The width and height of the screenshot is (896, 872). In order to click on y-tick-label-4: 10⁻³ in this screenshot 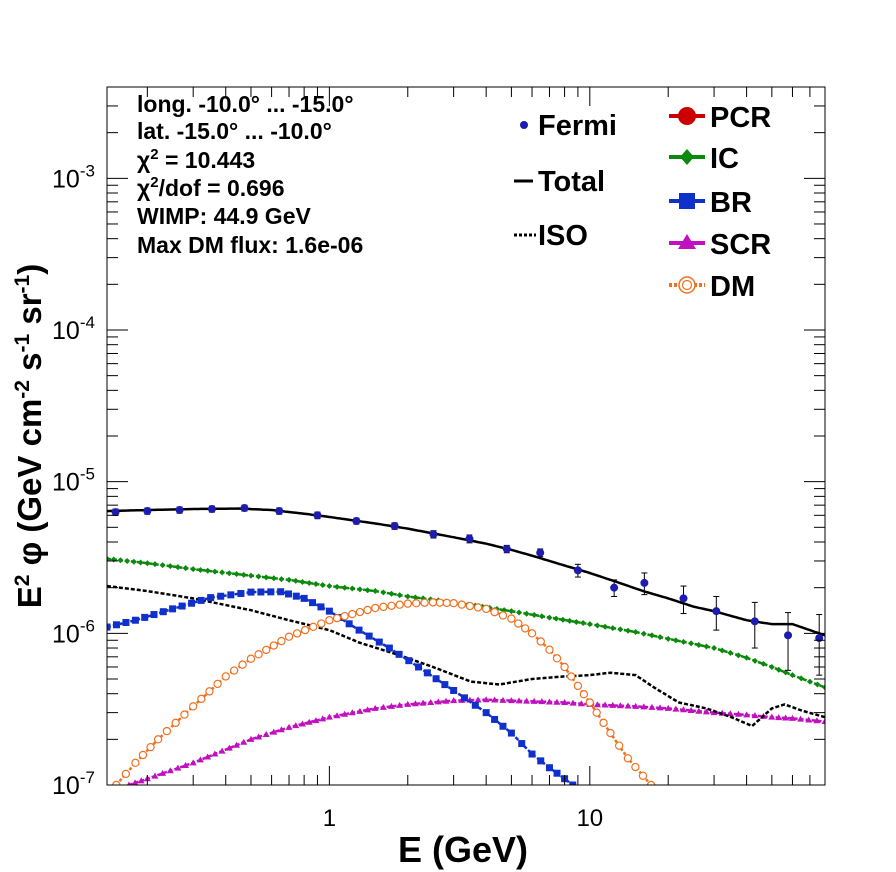, I will do `click(73, 177)`.